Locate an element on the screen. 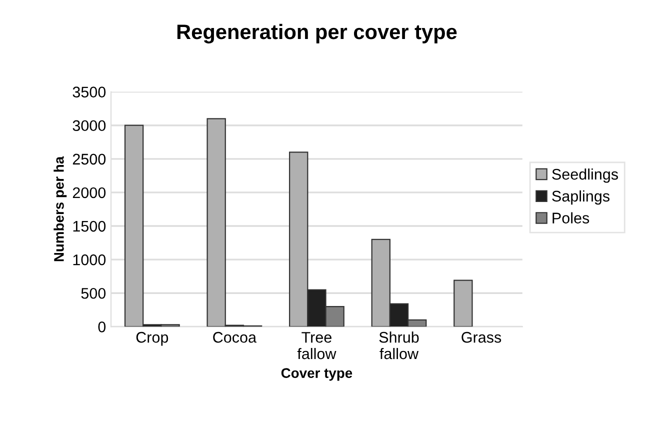 The height and width of the screenshot is (427, 653). y-tick-label: 2500 is located at coordinates (89, 159).